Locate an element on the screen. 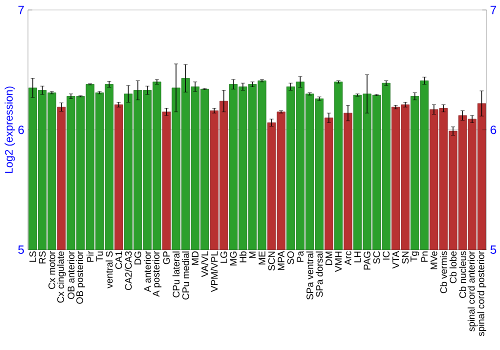 Image resolution: width=500 pixels, height=350 pixels. x-tick-label: Pn is located at coordinates (424, 257).